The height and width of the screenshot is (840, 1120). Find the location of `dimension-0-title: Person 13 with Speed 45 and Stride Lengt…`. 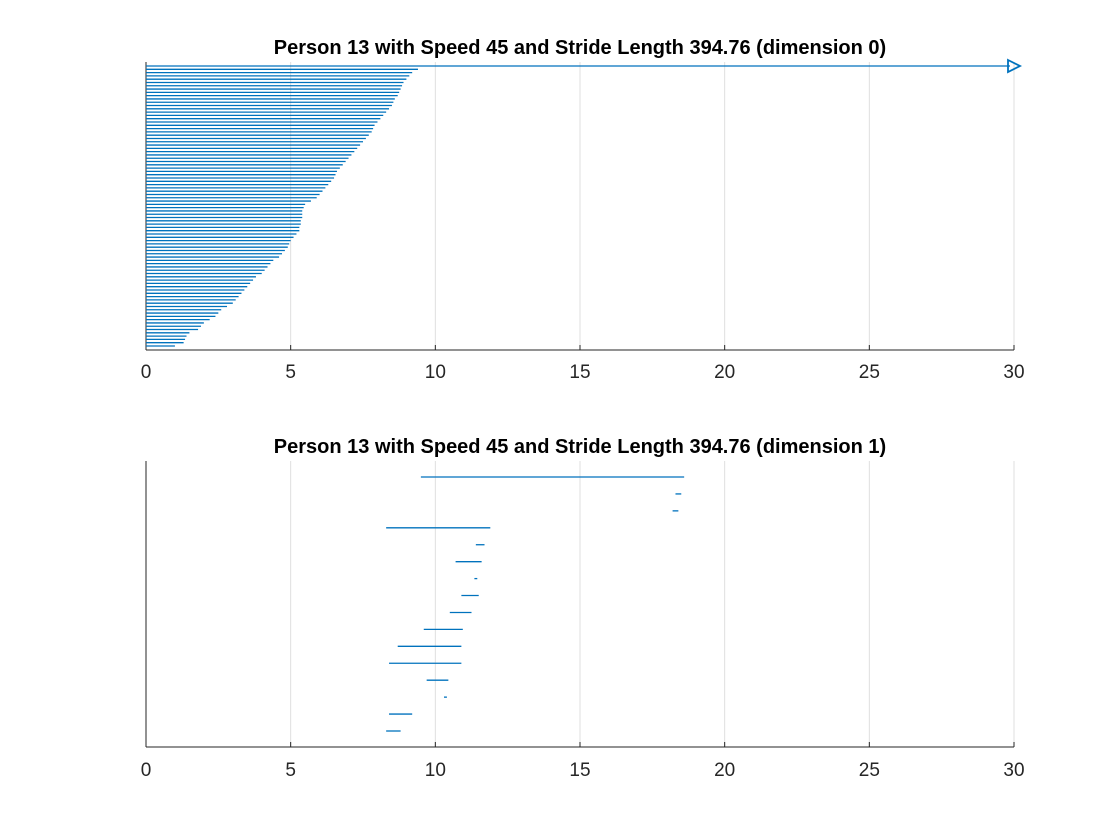

dimension-0-title: Person 13 with Speed 45 and Stride Lengt… is located at coordinates (580, 48).